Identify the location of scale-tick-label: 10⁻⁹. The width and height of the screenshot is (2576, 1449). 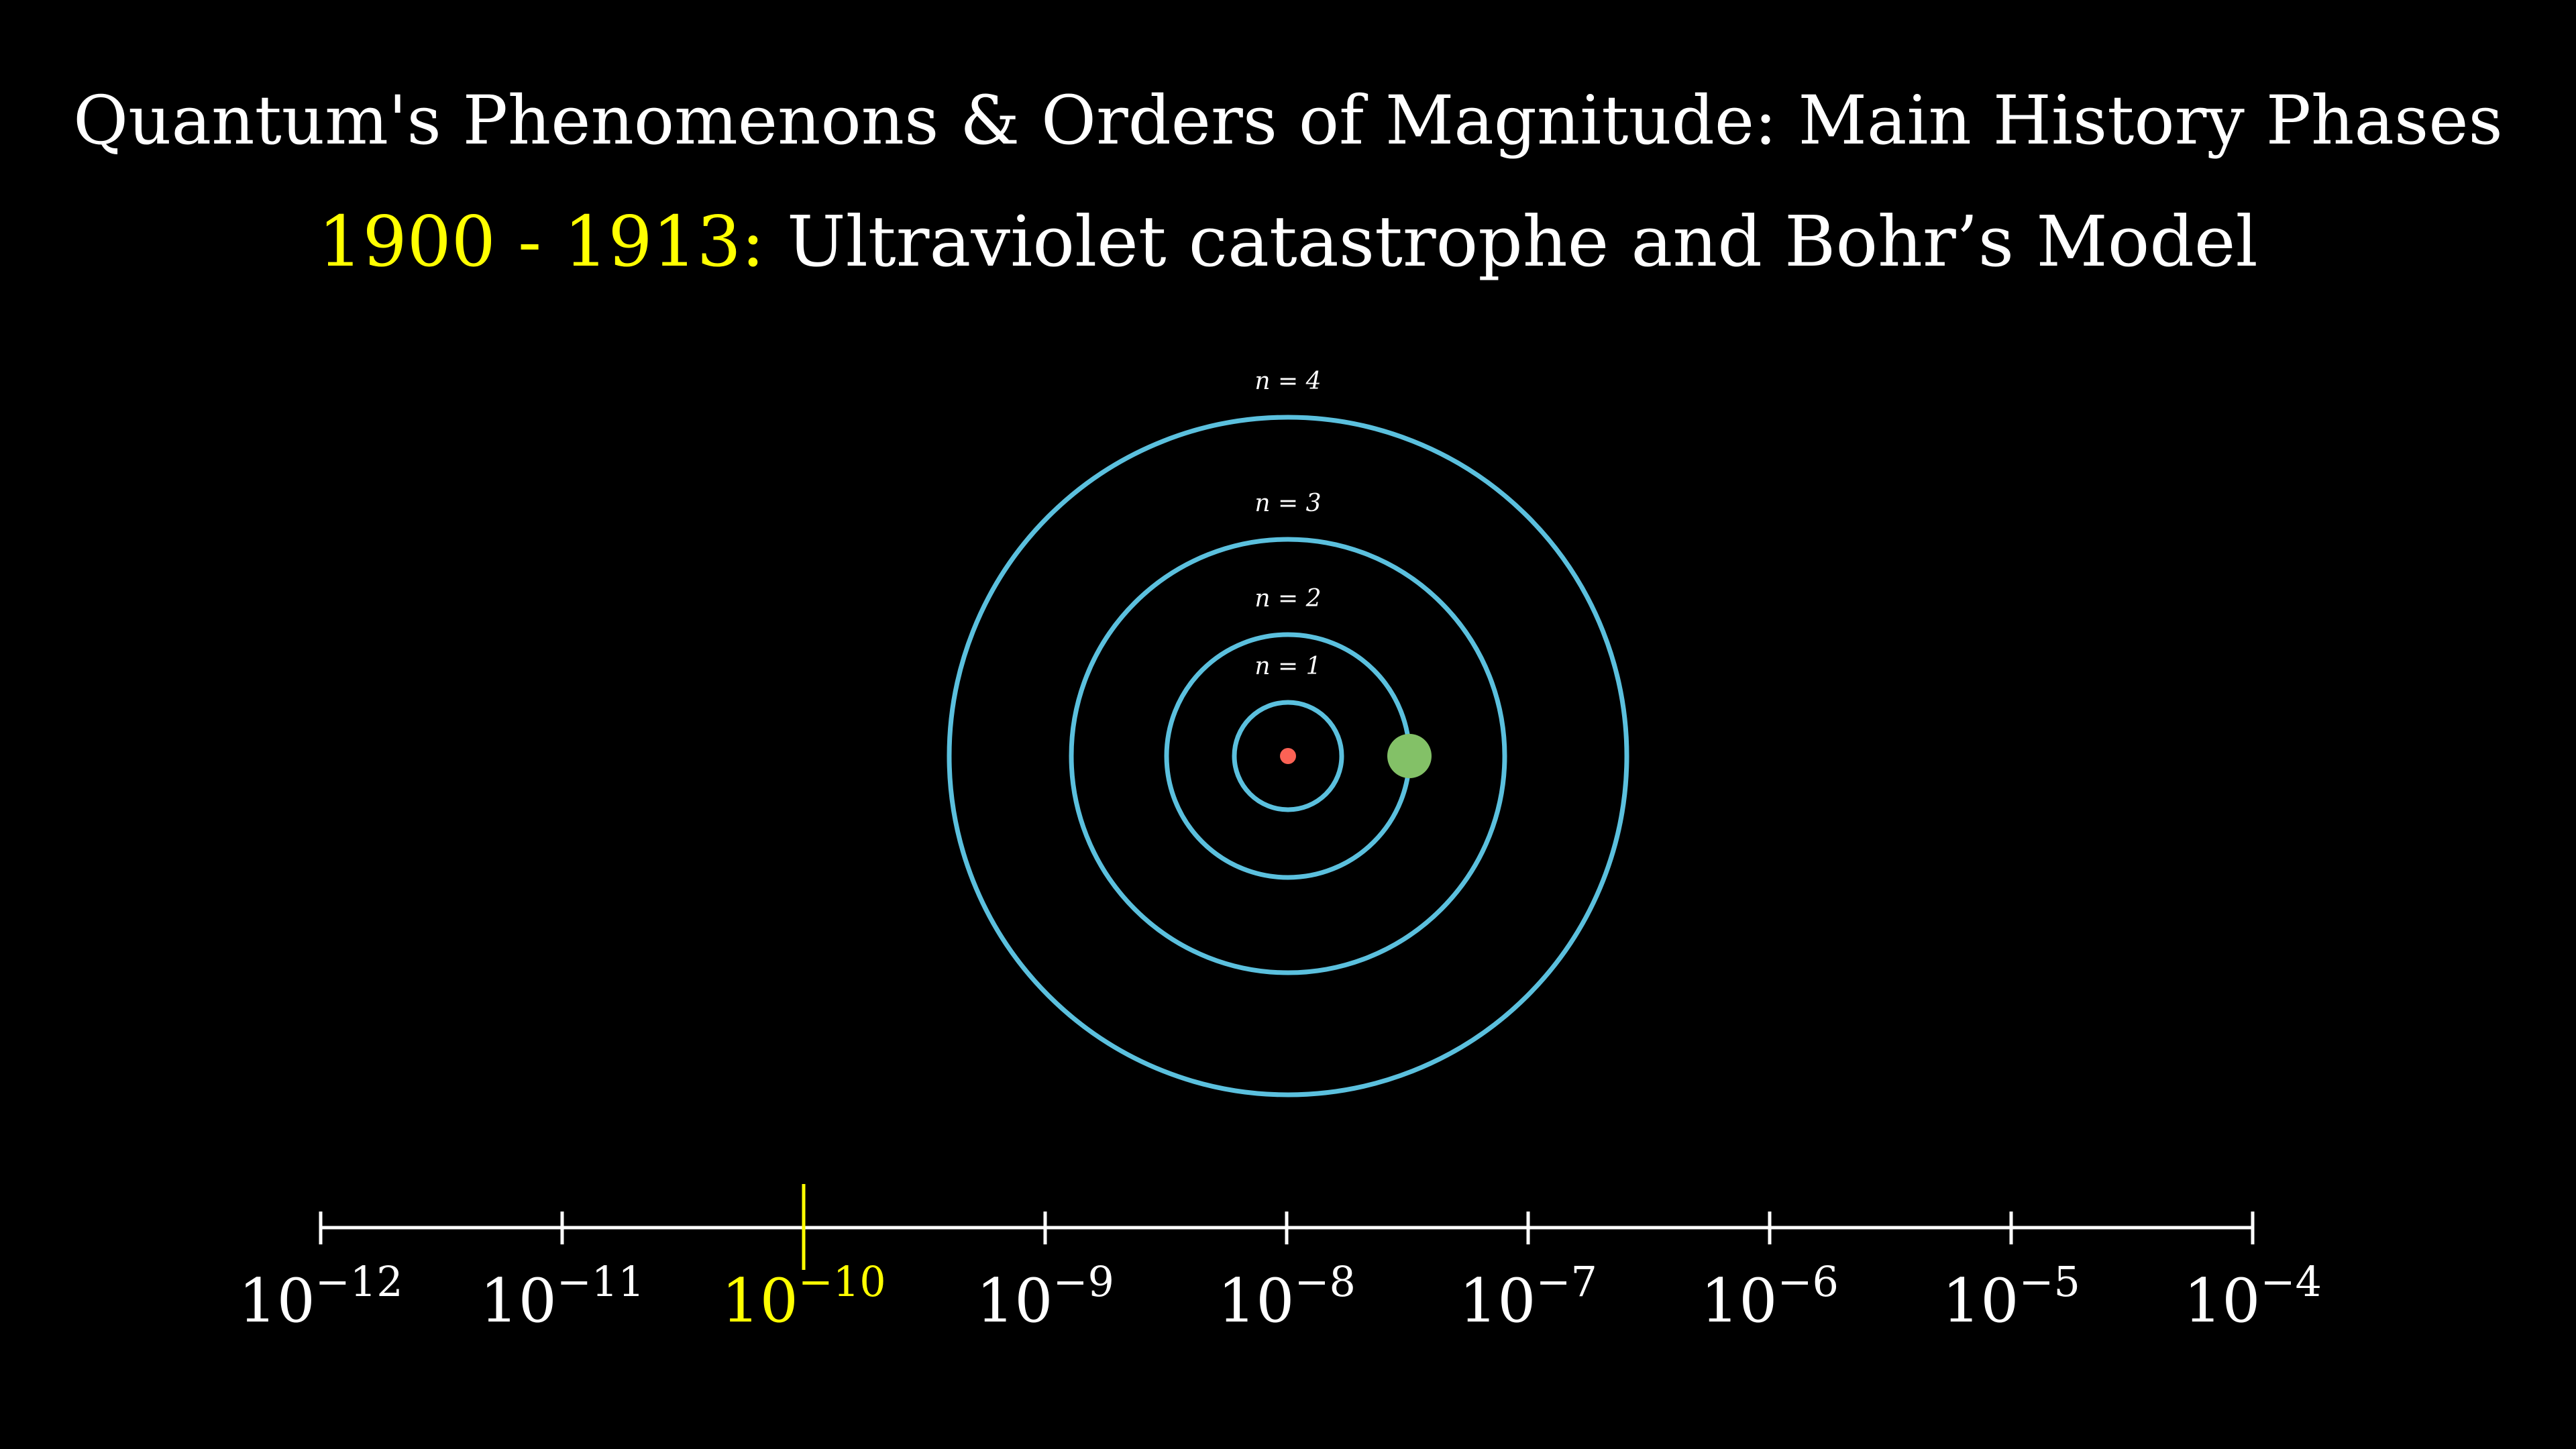
(1045, 1296).